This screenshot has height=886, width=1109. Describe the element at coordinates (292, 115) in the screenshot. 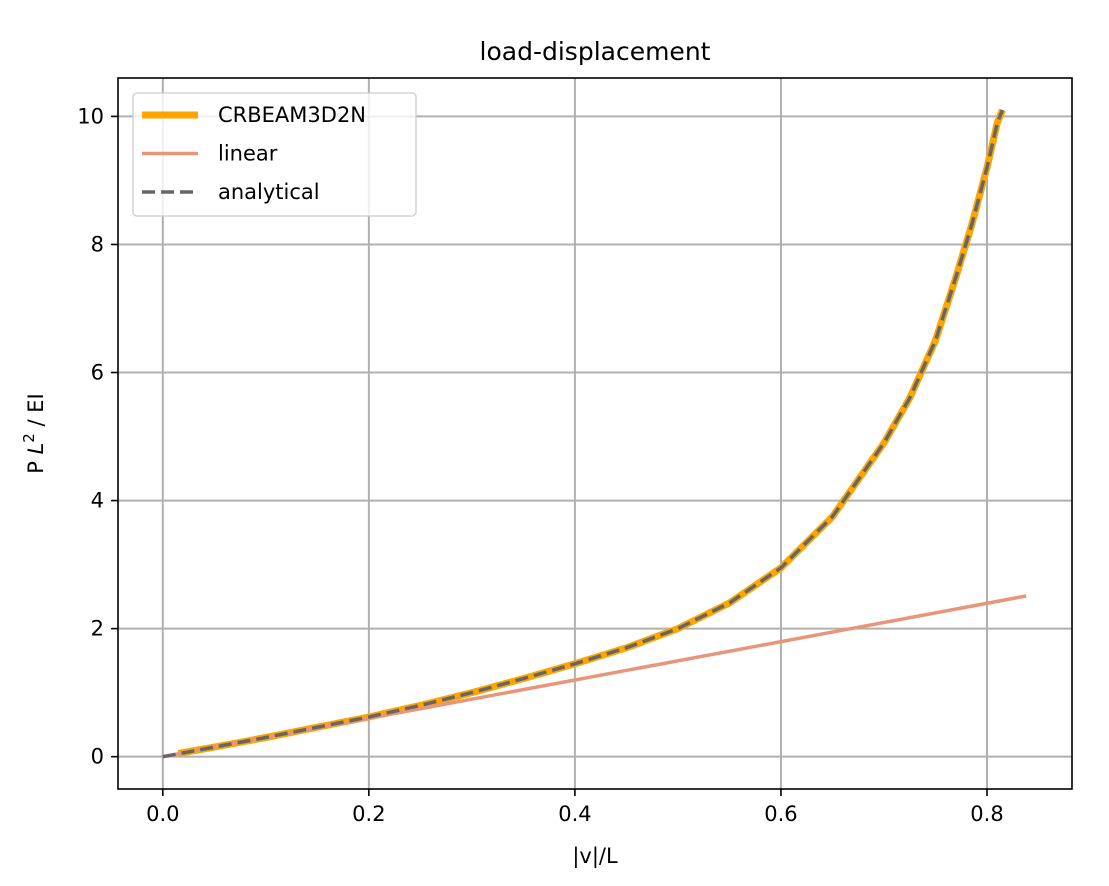

I see `legend-label-crbeam3d2n: CRBEAM3D2N` at that location.